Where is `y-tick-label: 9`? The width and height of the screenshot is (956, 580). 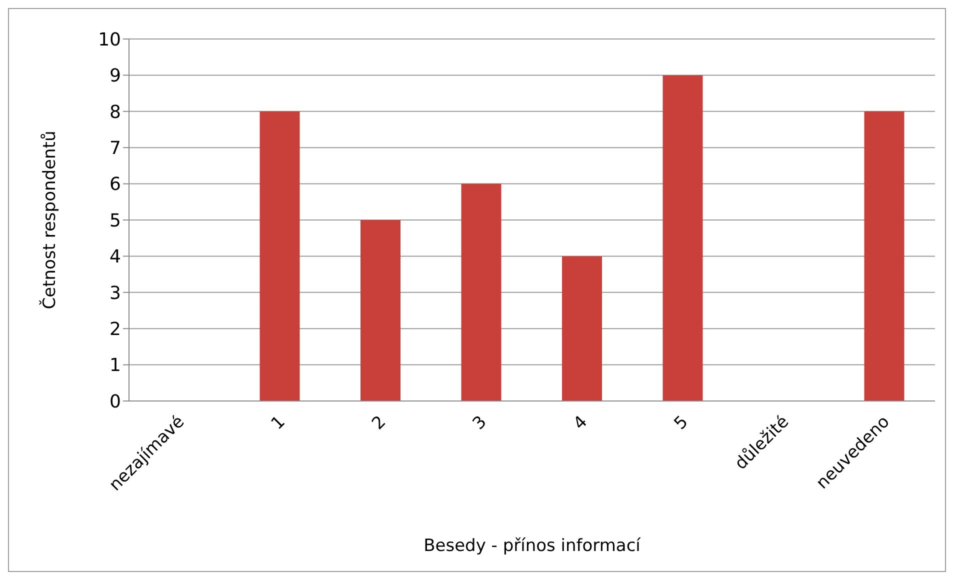 y-tick-label: 9 is located at coordinates (115, 76).